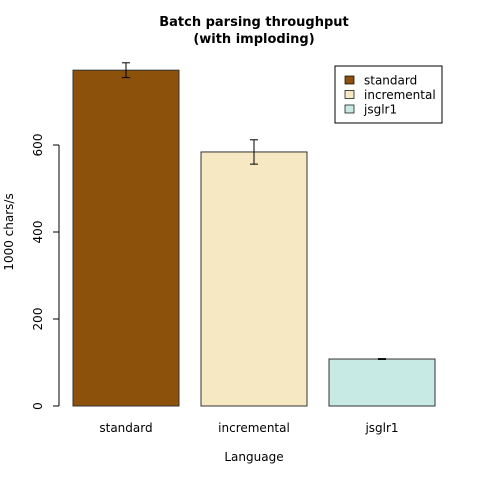 The height and width of the screenshot is (480, 480). What do you see at coordinates (38, 145) in the screenshot?
I see `y-tick-label: 600` at bounding box center [38, 145].